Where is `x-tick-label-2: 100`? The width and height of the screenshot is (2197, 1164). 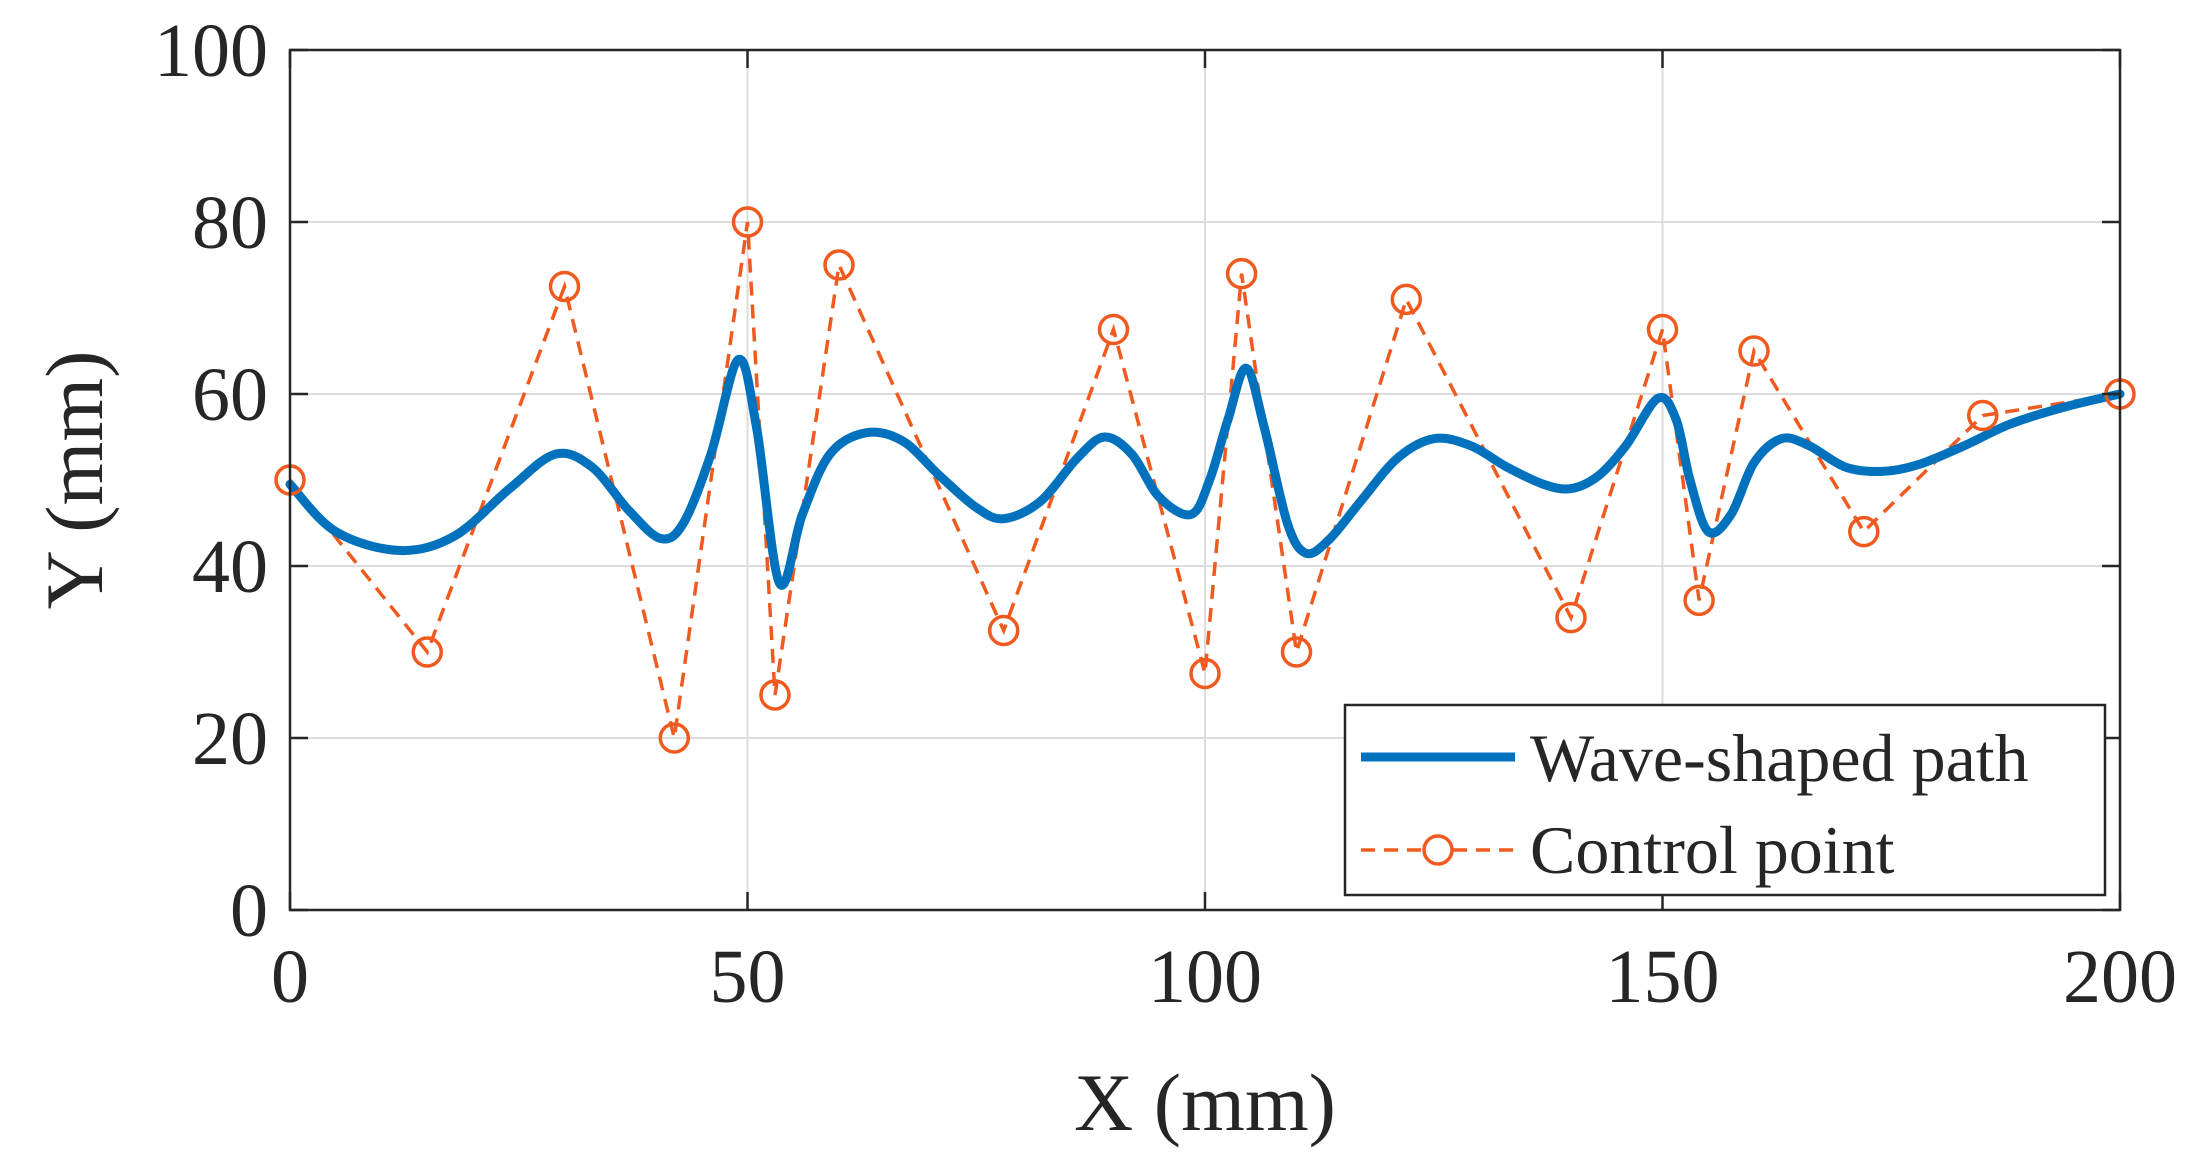
x-tick-label-2: 100 is located at coordinates (1205, 977).